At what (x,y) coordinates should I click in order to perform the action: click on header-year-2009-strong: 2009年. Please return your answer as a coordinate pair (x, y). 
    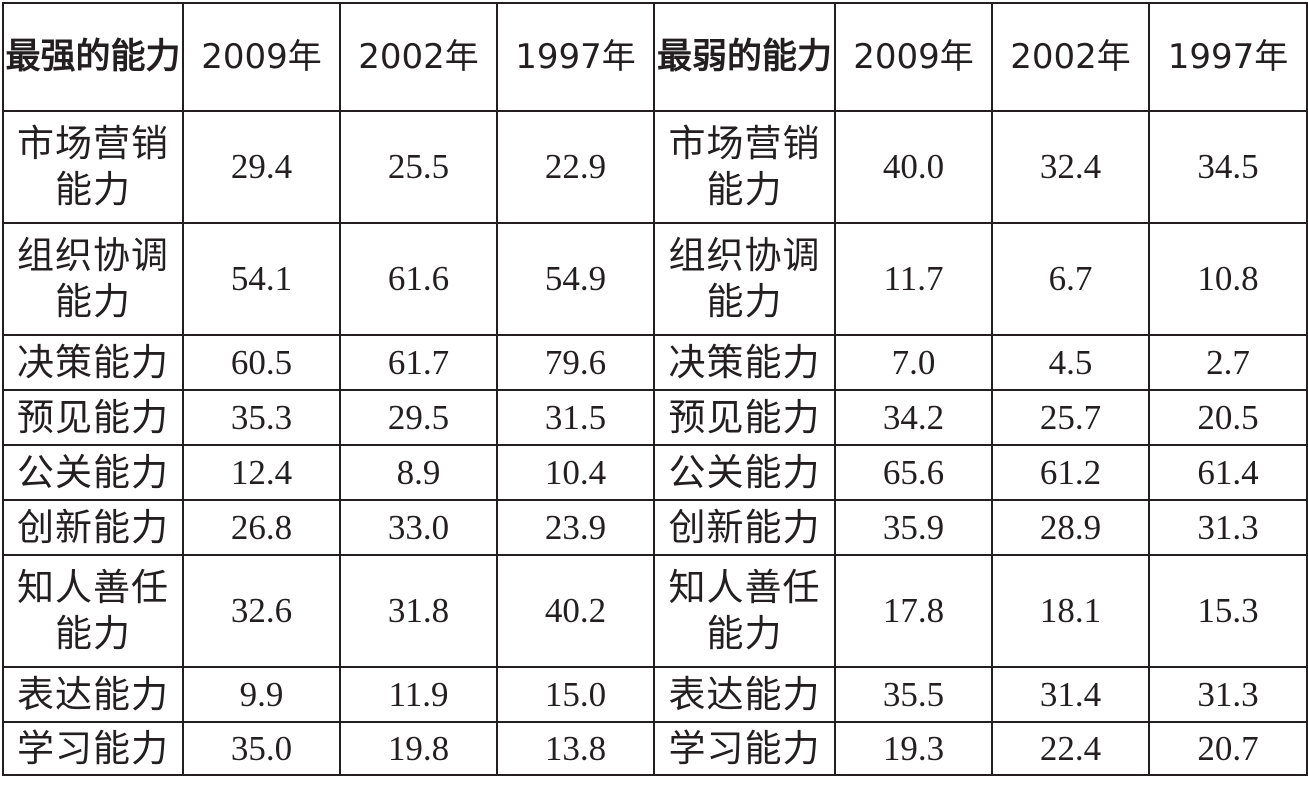
    Looking at the image, I should click on (261, 57).